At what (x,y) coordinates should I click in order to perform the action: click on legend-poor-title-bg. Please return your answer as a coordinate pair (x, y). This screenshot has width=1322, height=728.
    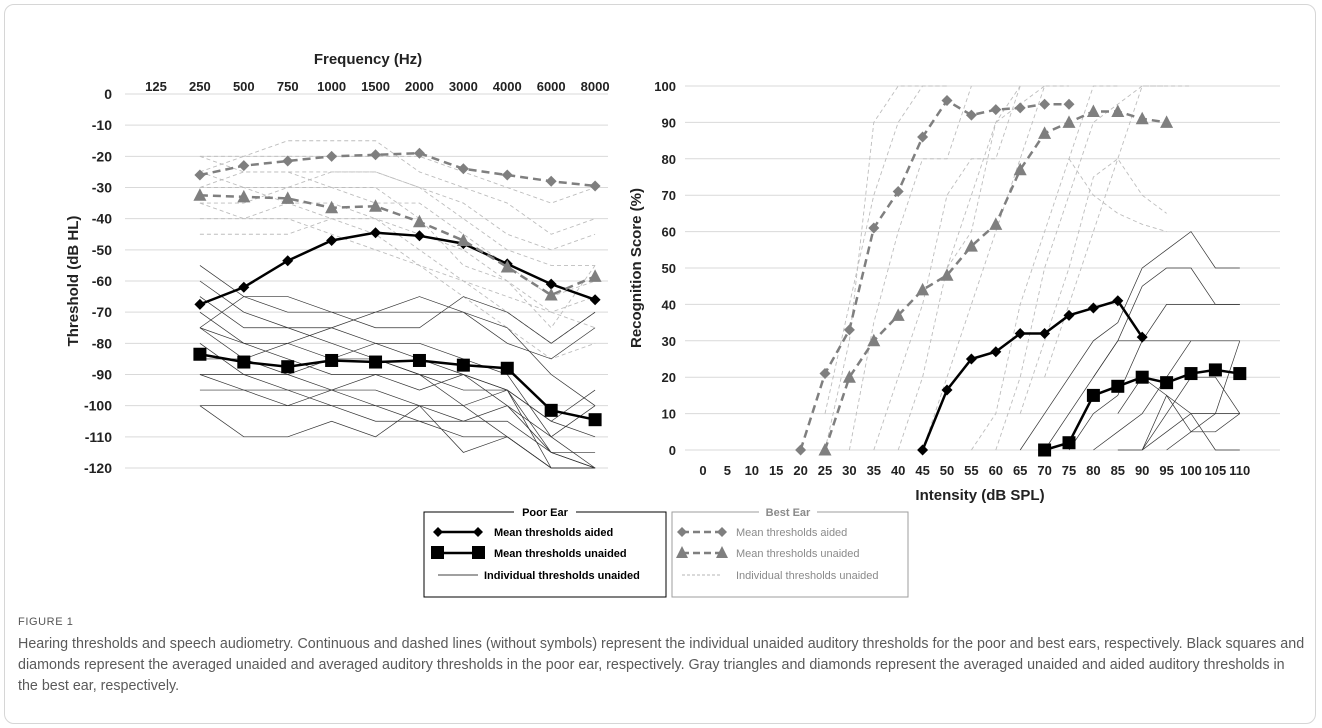
    Looking at the image, I should click on (545, 512).